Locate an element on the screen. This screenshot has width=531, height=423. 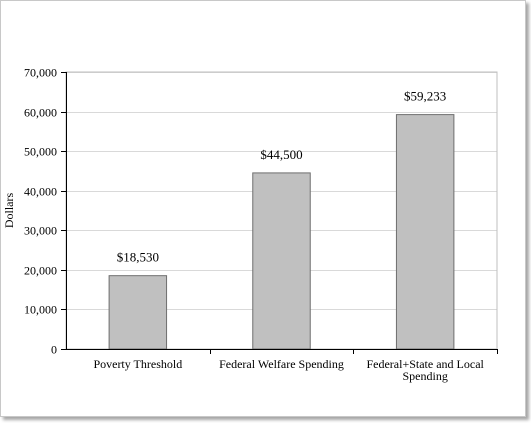
y-tick-label: 10,000 is located at coordinates (40, 310).